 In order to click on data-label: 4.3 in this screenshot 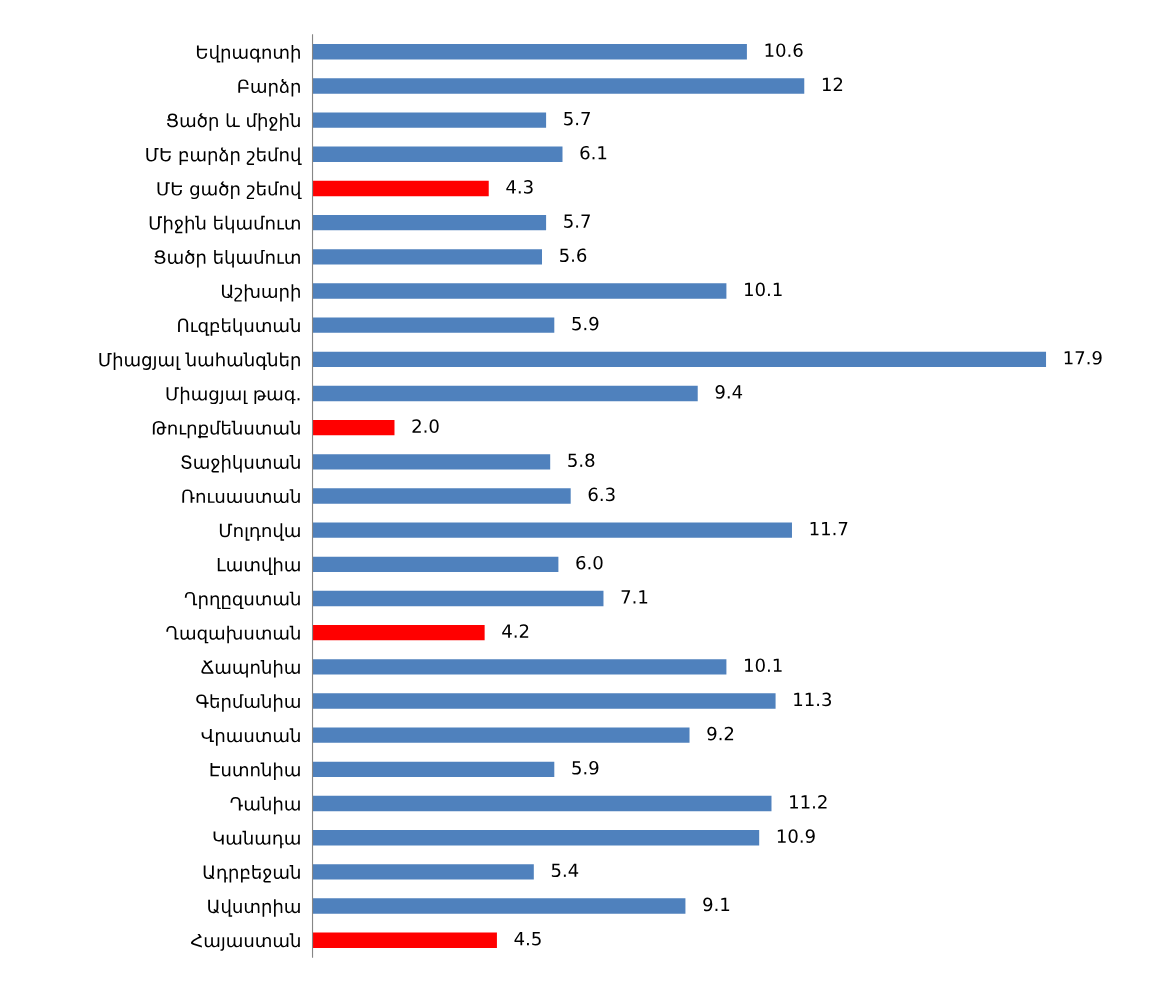, I will do `click(519, 187)`.